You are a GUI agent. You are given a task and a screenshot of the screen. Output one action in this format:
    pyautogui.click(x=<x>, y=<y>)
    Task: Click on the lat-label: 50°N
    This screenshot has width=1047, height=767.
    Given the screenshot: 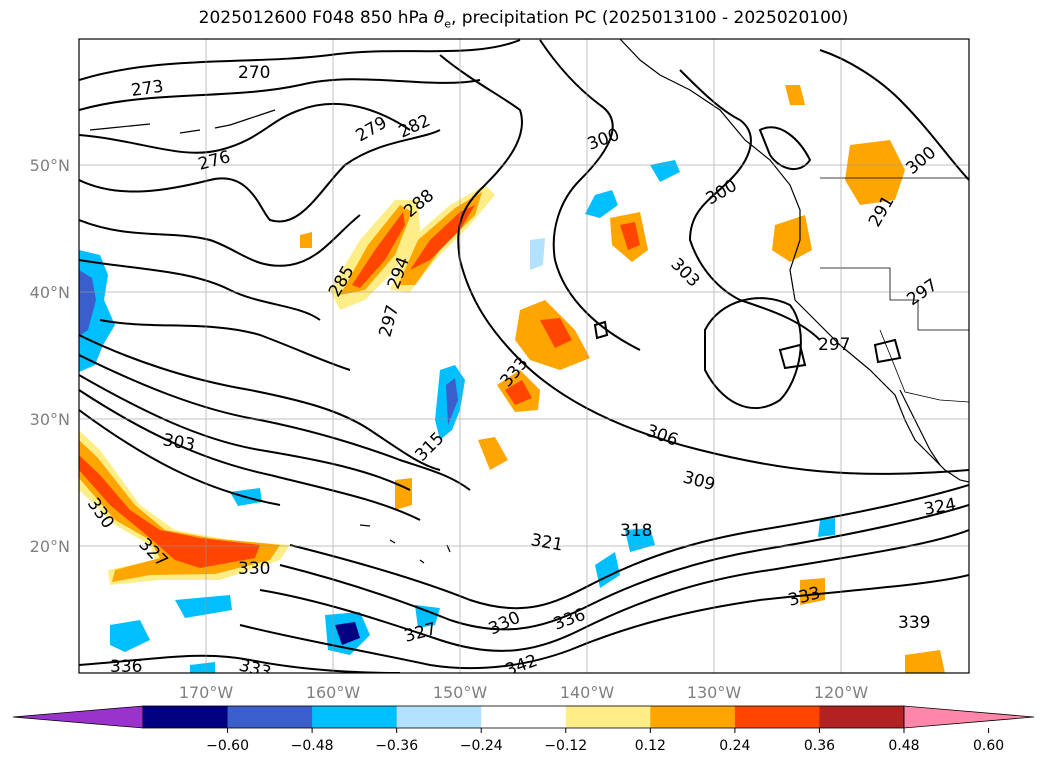 What is the action you would take?
    pyautogui.click(x=50, y=165)
    